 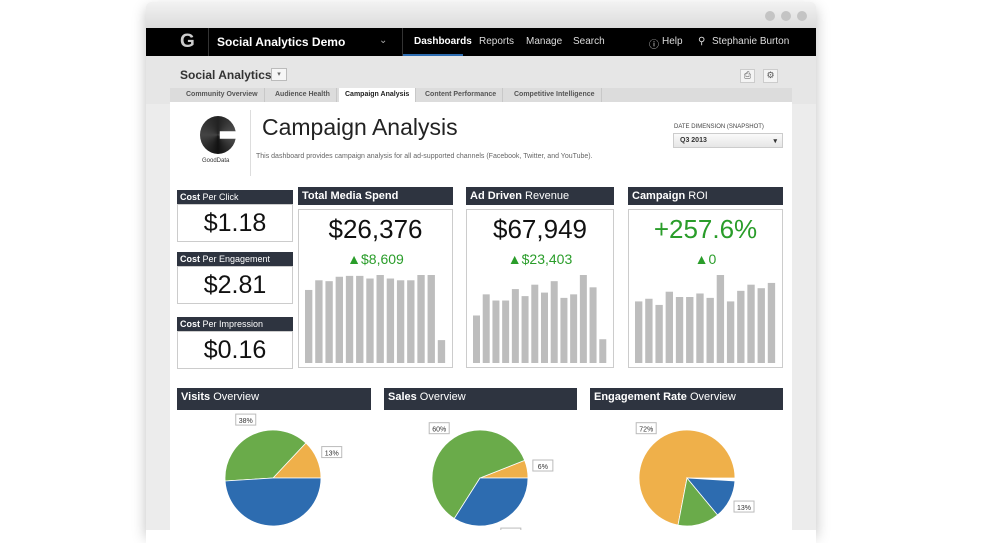 I want to click on panel-title-rest: Revenue, so click(x=545, y=196).